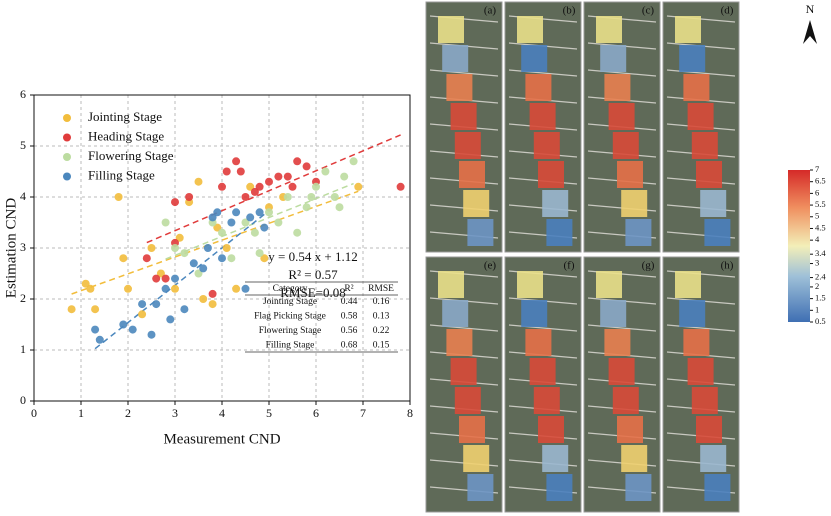 The width and height of the screenshot is (831, 516). What do you see at coordinates (11, 248) in the screenshot?
I see `y-axis-label: Estimation CND` at bounding box center [11, 248].